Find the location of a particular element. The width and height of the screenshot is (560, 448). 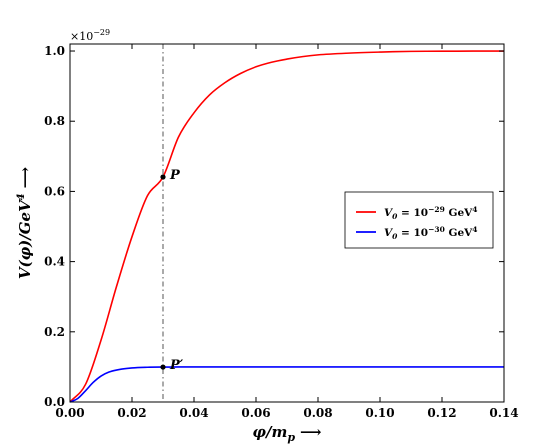

y-tick-label: 0.0 is located at coordinates (54, 402).